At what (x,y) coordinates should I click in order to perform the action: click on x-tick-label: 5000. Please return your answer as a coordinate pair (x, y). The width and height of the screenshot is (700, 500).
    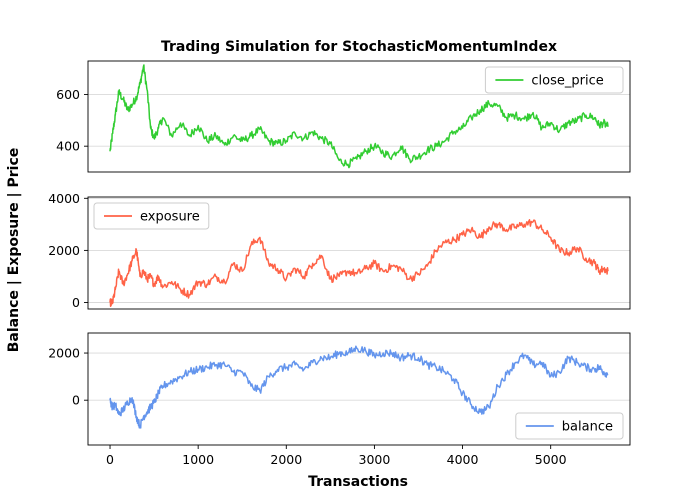
    Looking at the image, I should click on (551, 459).